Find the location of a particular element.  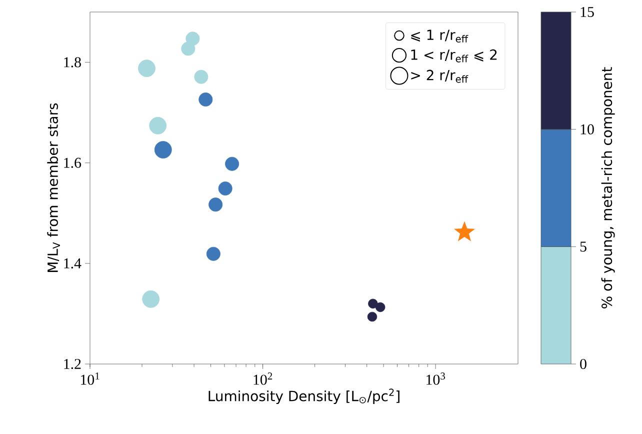

color-bar-label: 10 is located at coordinates (587, 129).